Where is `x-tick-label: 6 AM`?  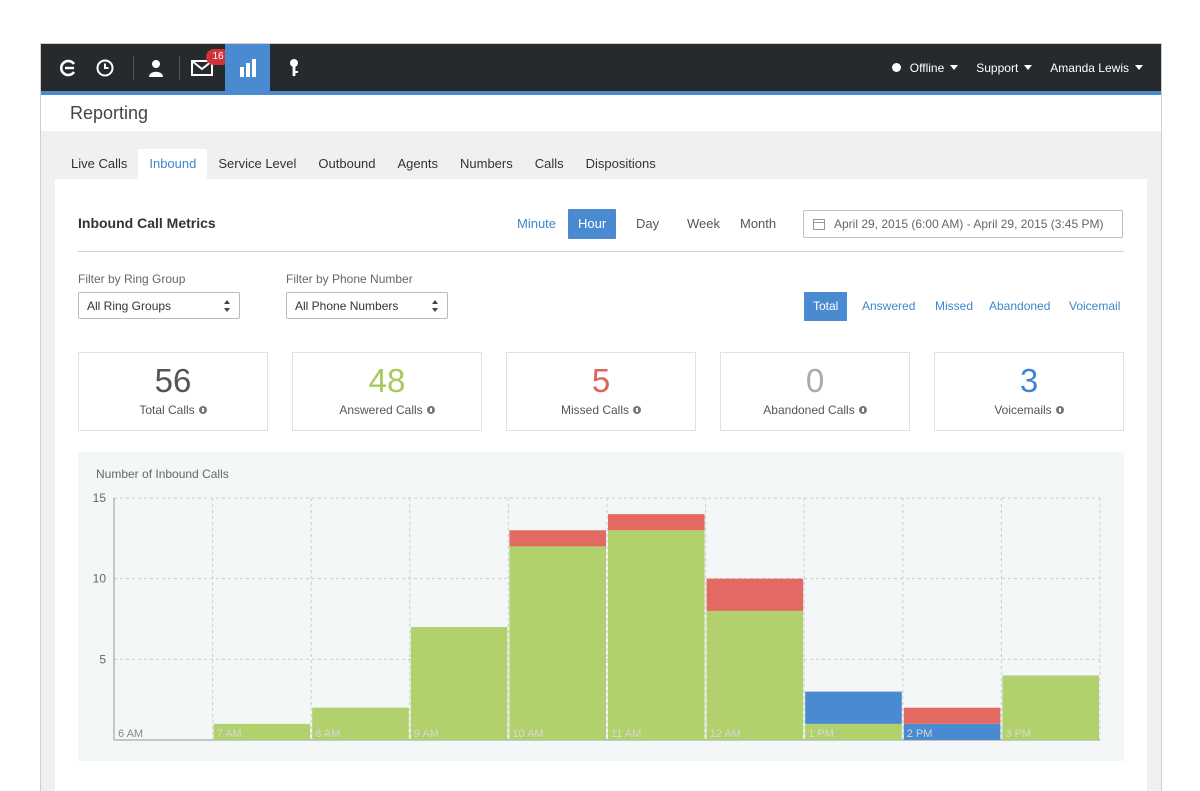
x-tick-label: 6 AM is located at coordinates (130, 734).